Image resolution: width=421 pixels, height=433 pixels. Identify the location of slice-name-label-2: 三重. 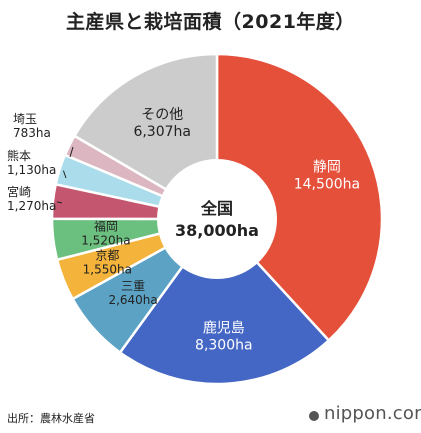
(133, 286).